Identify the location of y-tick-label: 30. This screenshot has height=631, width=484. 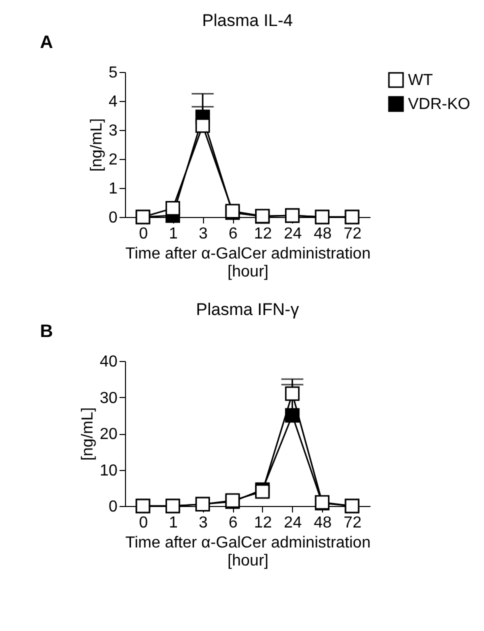
(109, 398).